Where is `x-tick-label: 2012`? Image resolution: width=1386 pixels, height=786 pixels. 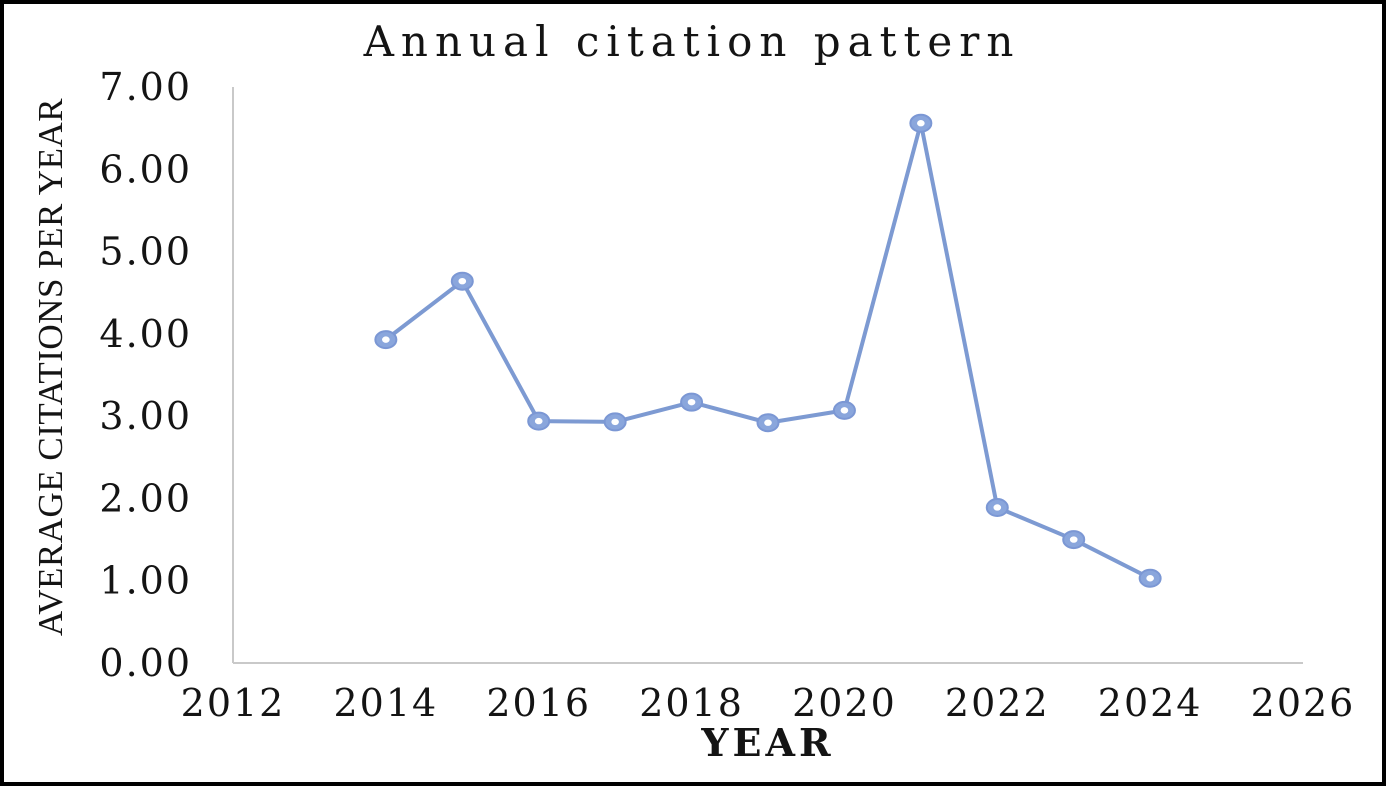
x-tick-label: 2012 is located at coordinates (233, 703).